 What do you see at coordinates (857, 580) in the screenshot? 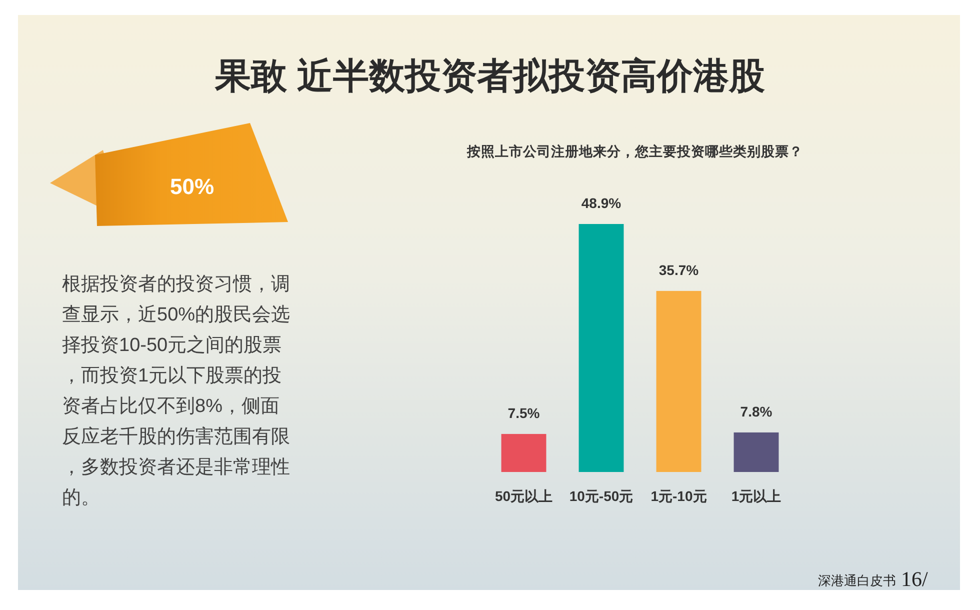
I see `text: 深港通白皮书` at bounding box center [857, 580].